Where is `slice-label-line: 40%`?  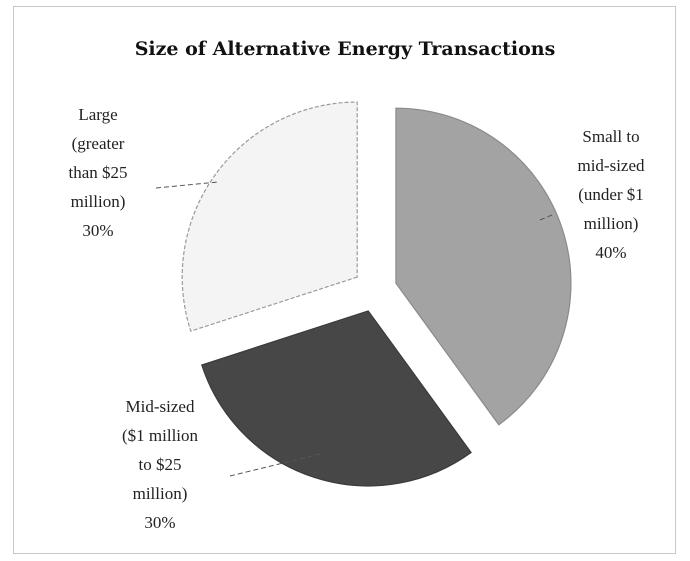 slice-label-line: 40% is located at coordinates (611, 252).